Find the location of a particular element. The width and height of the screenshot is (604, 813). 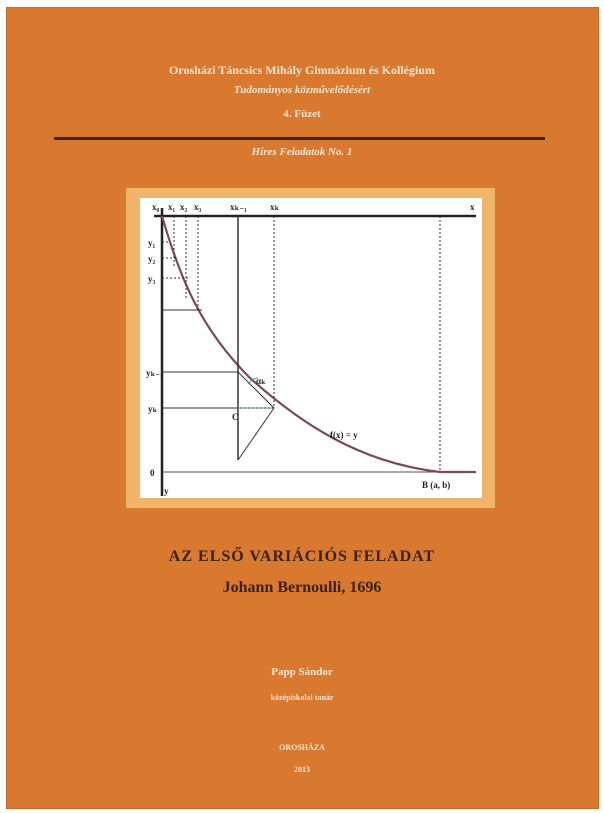

x0-label: x₀ is located at coordinates (156, 207).